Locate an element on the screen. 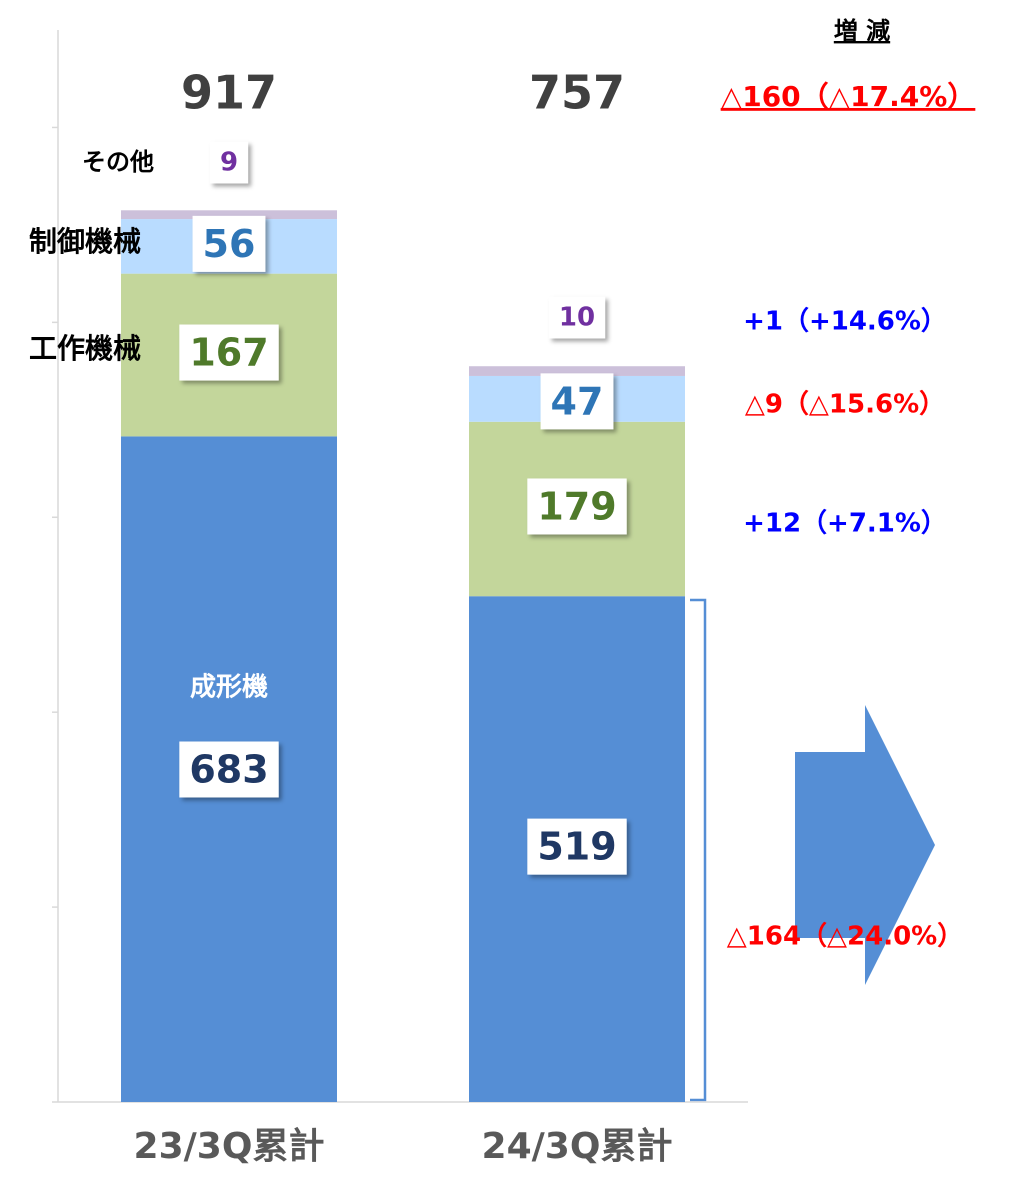  series-name: 制御機械 is located at coordinates (85, 241).